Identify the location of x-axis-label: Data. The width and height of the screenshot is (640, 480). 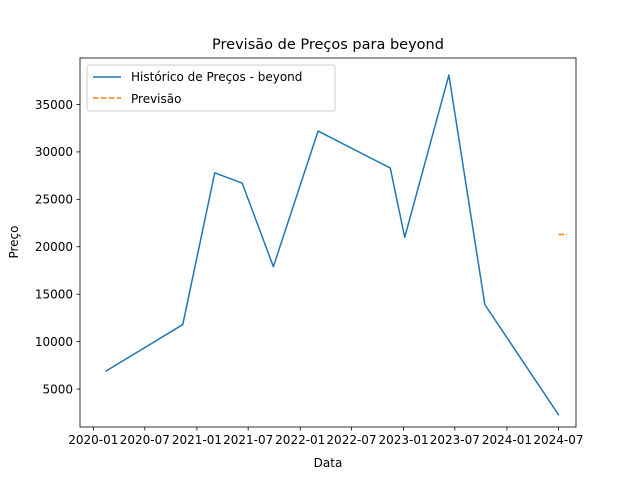
(328, 463).